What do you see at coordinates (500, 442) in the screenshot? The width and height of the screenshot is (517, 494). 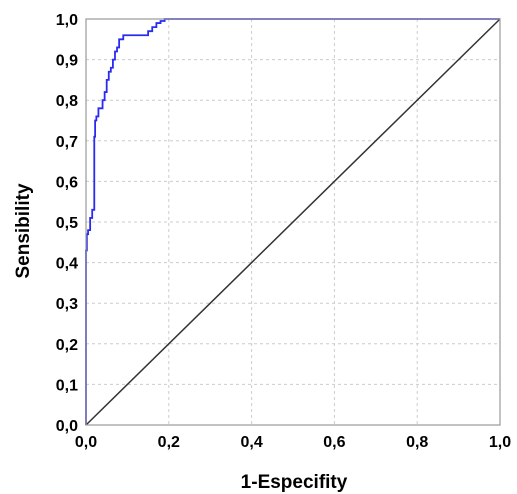 I see `x-tick-label: 1,0` at bounding box center [500, 442].